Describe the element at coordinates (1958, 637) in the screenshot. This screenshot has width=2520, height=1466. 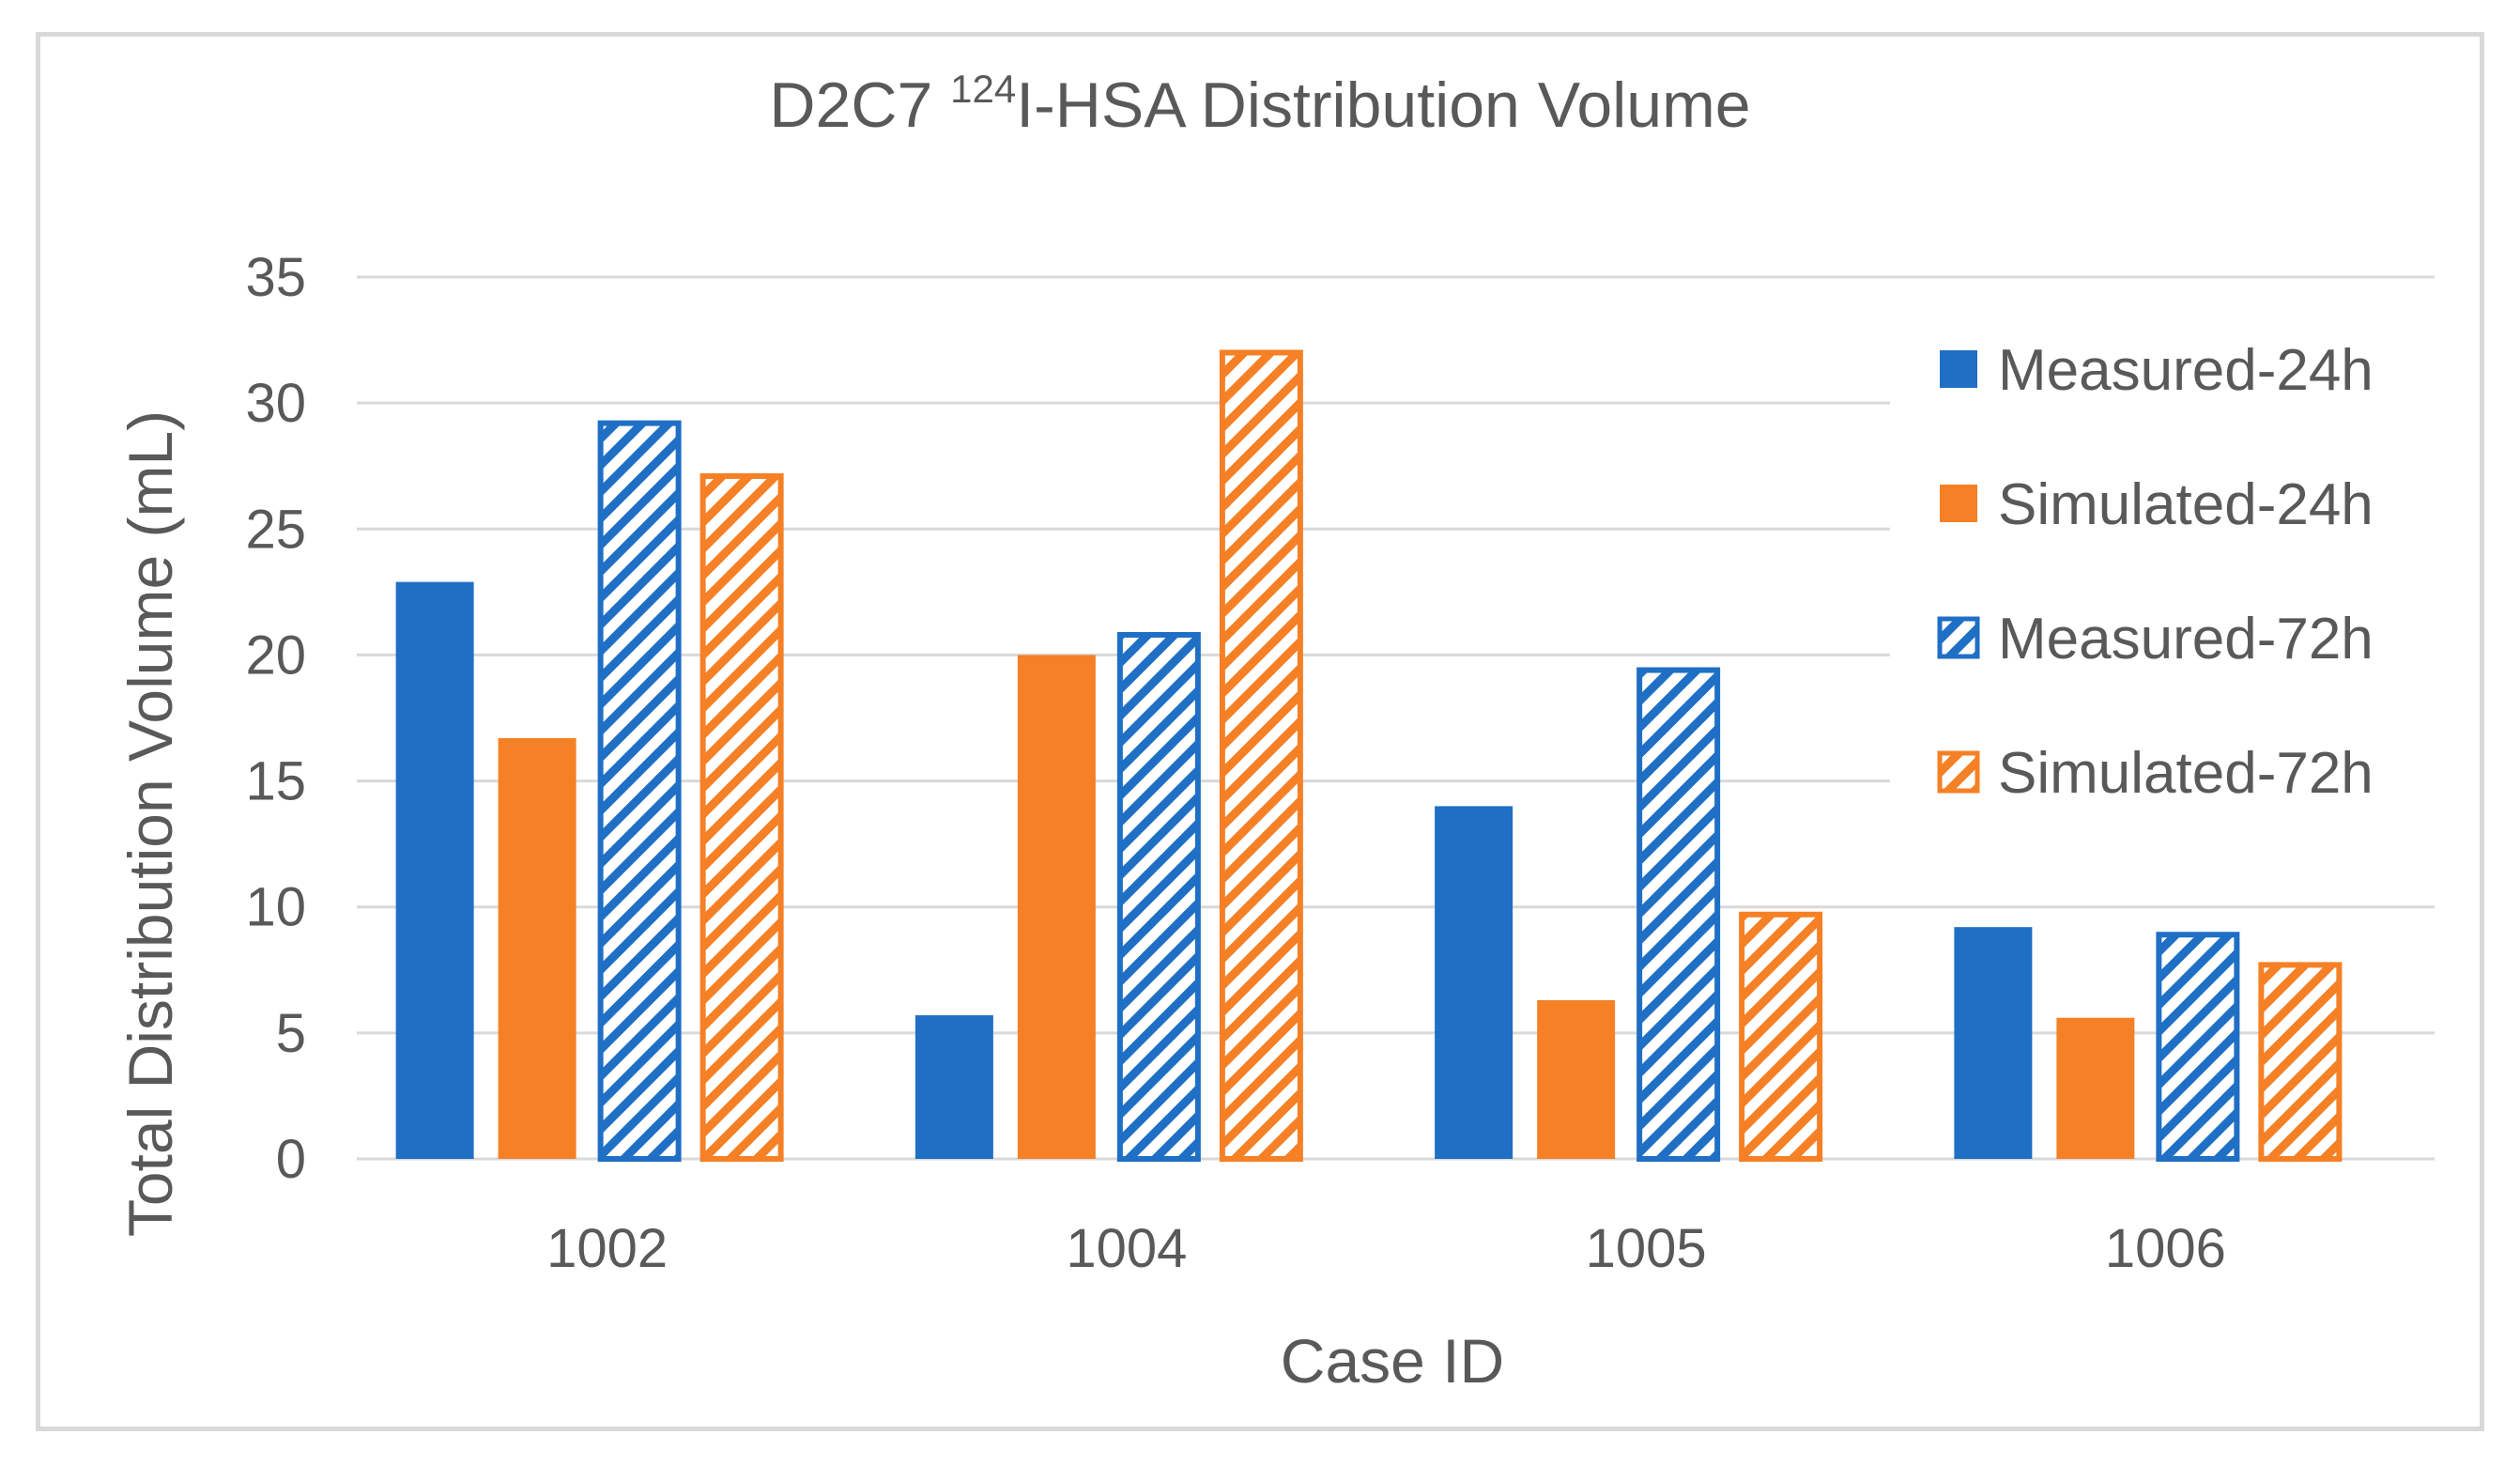
I see `legend-swatch-measured-72h` at that location.